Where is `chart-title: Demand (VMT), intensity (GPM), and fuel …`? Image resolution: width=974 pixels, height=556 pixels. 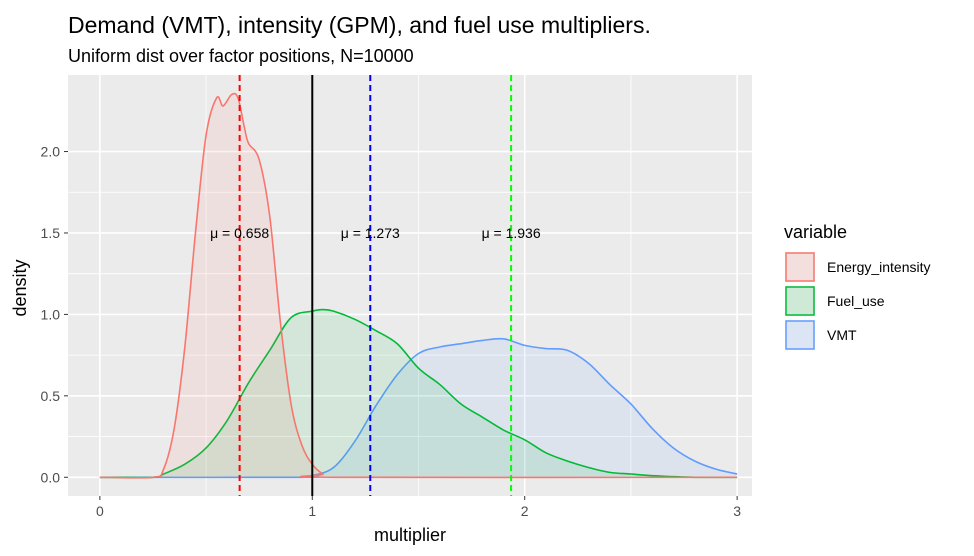 chart-title: Demand (VMT), intensity (GPM), and fuel … is located at coordinates (359, 25).